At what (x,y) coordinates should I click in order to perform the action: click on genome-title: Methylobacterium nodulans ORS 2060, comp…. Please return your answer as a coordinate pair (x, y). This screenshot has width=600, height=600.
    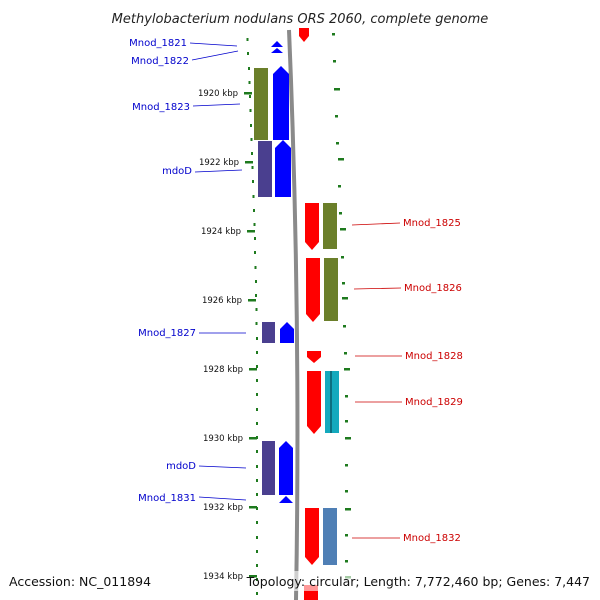
    Looking at the image, I should click on (300, 19).